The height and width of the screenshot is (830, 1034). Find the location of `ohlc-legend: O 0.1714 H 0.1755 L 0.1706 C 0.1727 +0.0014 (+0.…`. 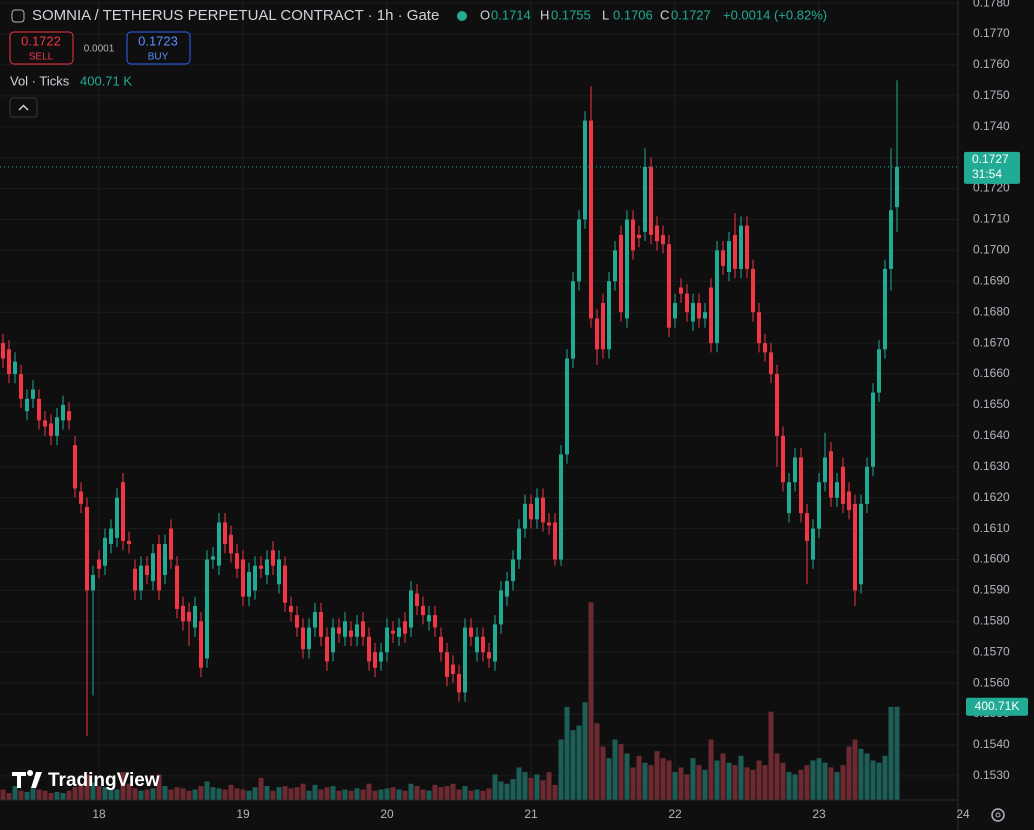

ohlc-legend: O 0.1714 H 0.1755 L 0.1706 C 0.1727 +0.0014 (+0.… is located at coordinates (653, 14).